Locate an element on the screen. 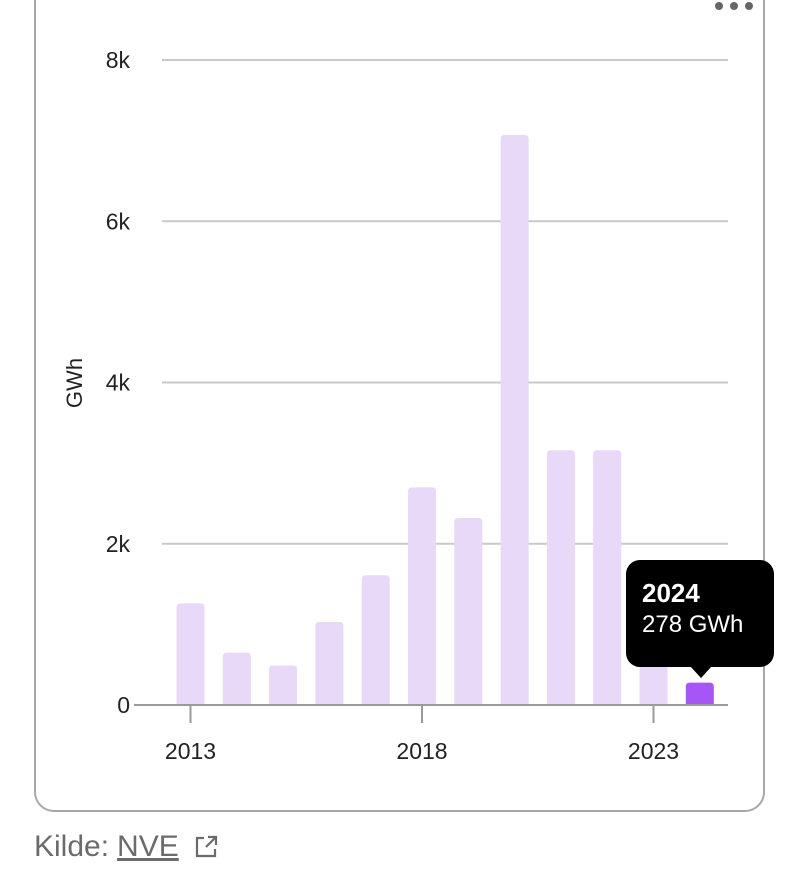 The image size is (800, 892). tooltip-arrow is located at coordinates (701, 672).